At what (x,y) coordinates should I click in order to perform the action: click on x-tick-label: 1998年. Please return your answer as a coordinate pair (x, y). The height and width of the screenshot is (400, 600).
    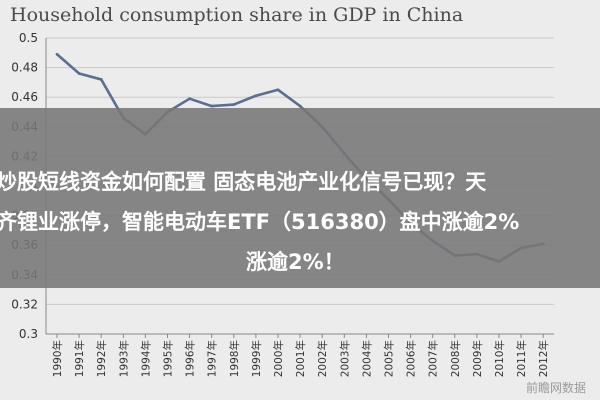
    Looking at the image, I should click on (234, 358).